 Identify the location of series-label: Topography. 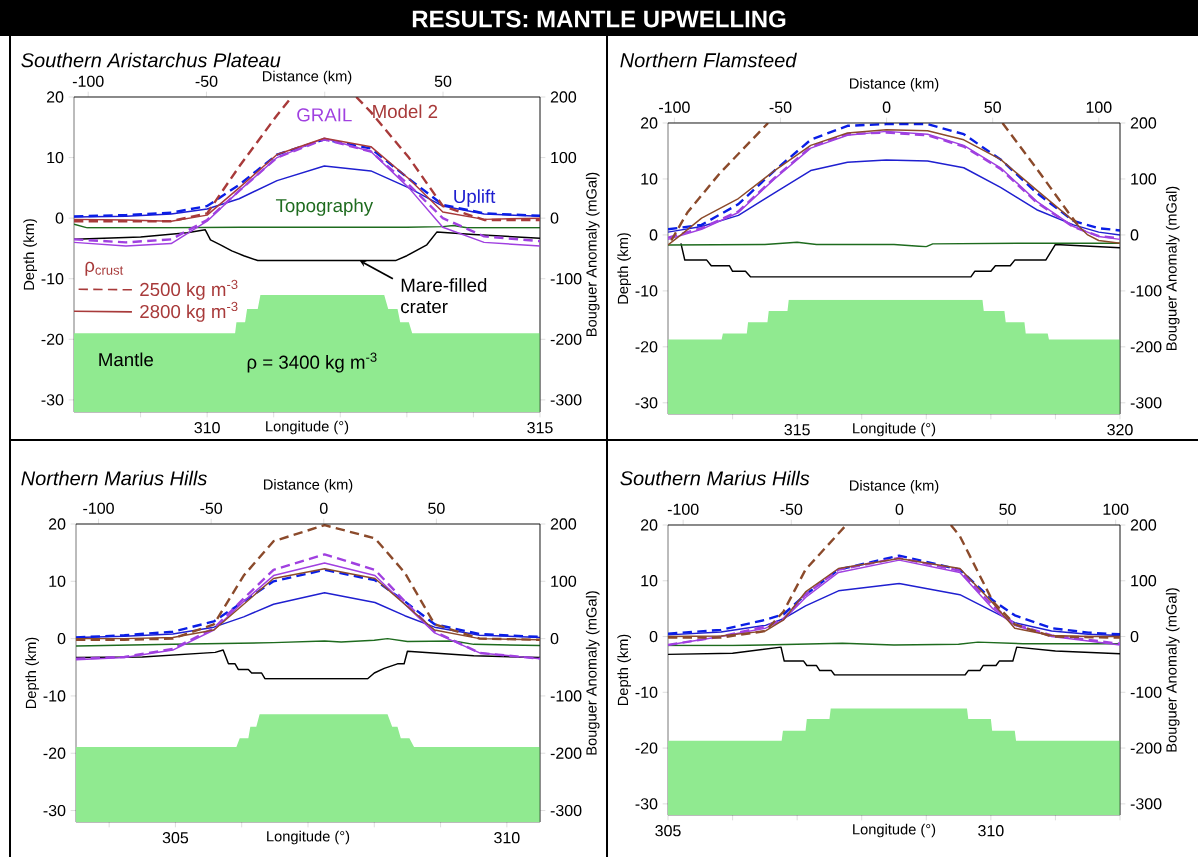
(324, 207).